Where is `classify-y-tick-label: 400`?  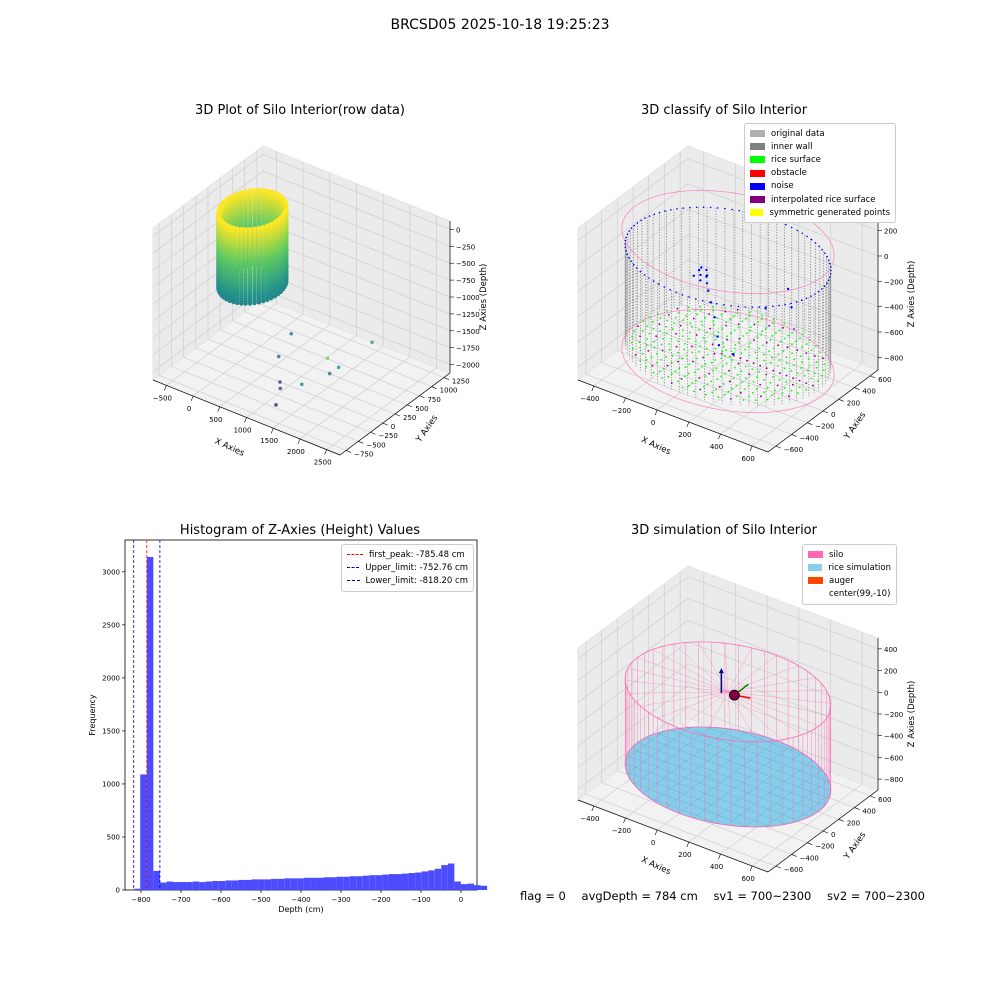
classify-y-tick-label: 400 is located at coordinates (868, 392).